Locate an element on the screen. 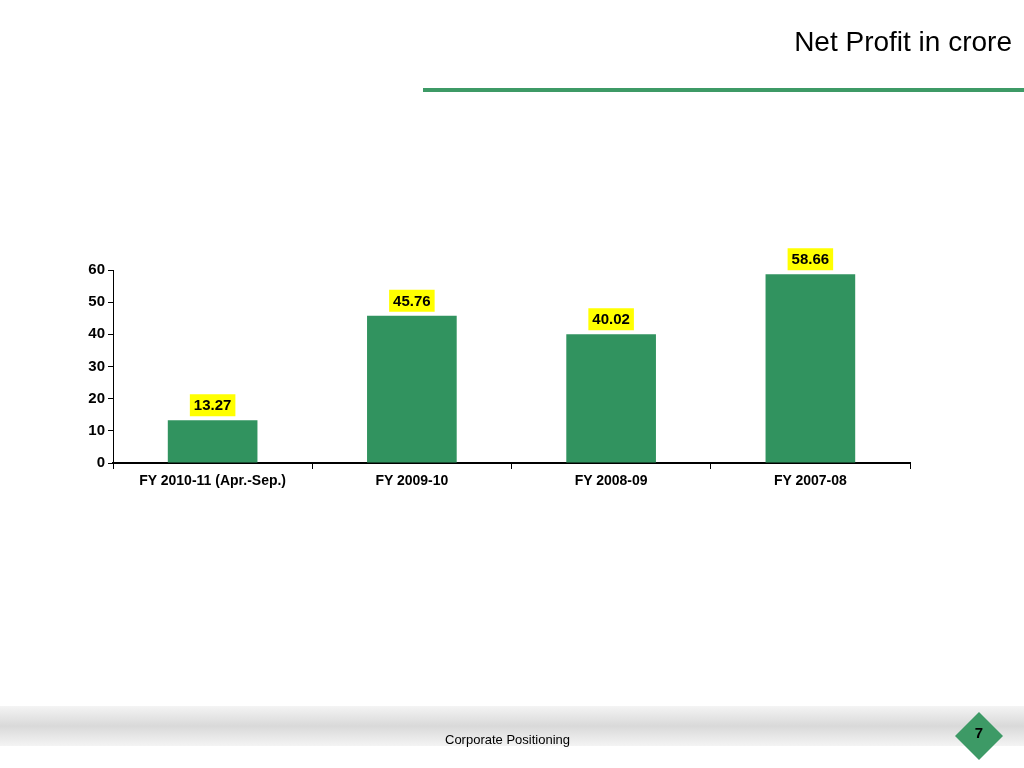  y-tick-label: 60 is located at coordinates (96, 269).